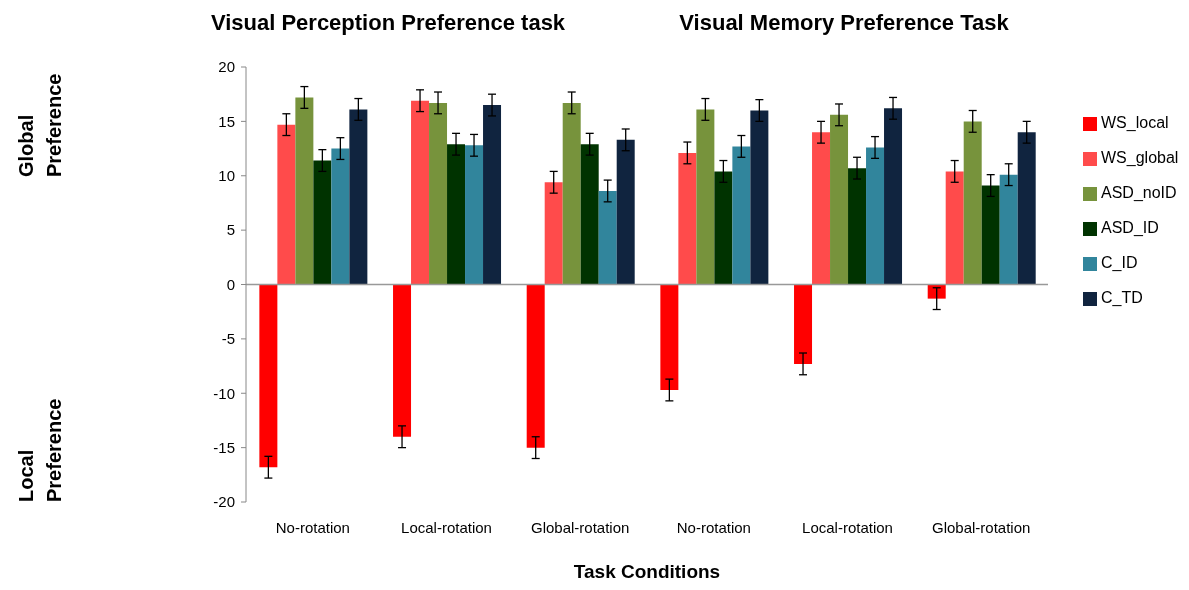 This screenshot has height=590, width=1189. What do you see at coordinates (226, 121) in the screenshot?
I see `y-tick-label: 15` at bounding box center [226, 121].